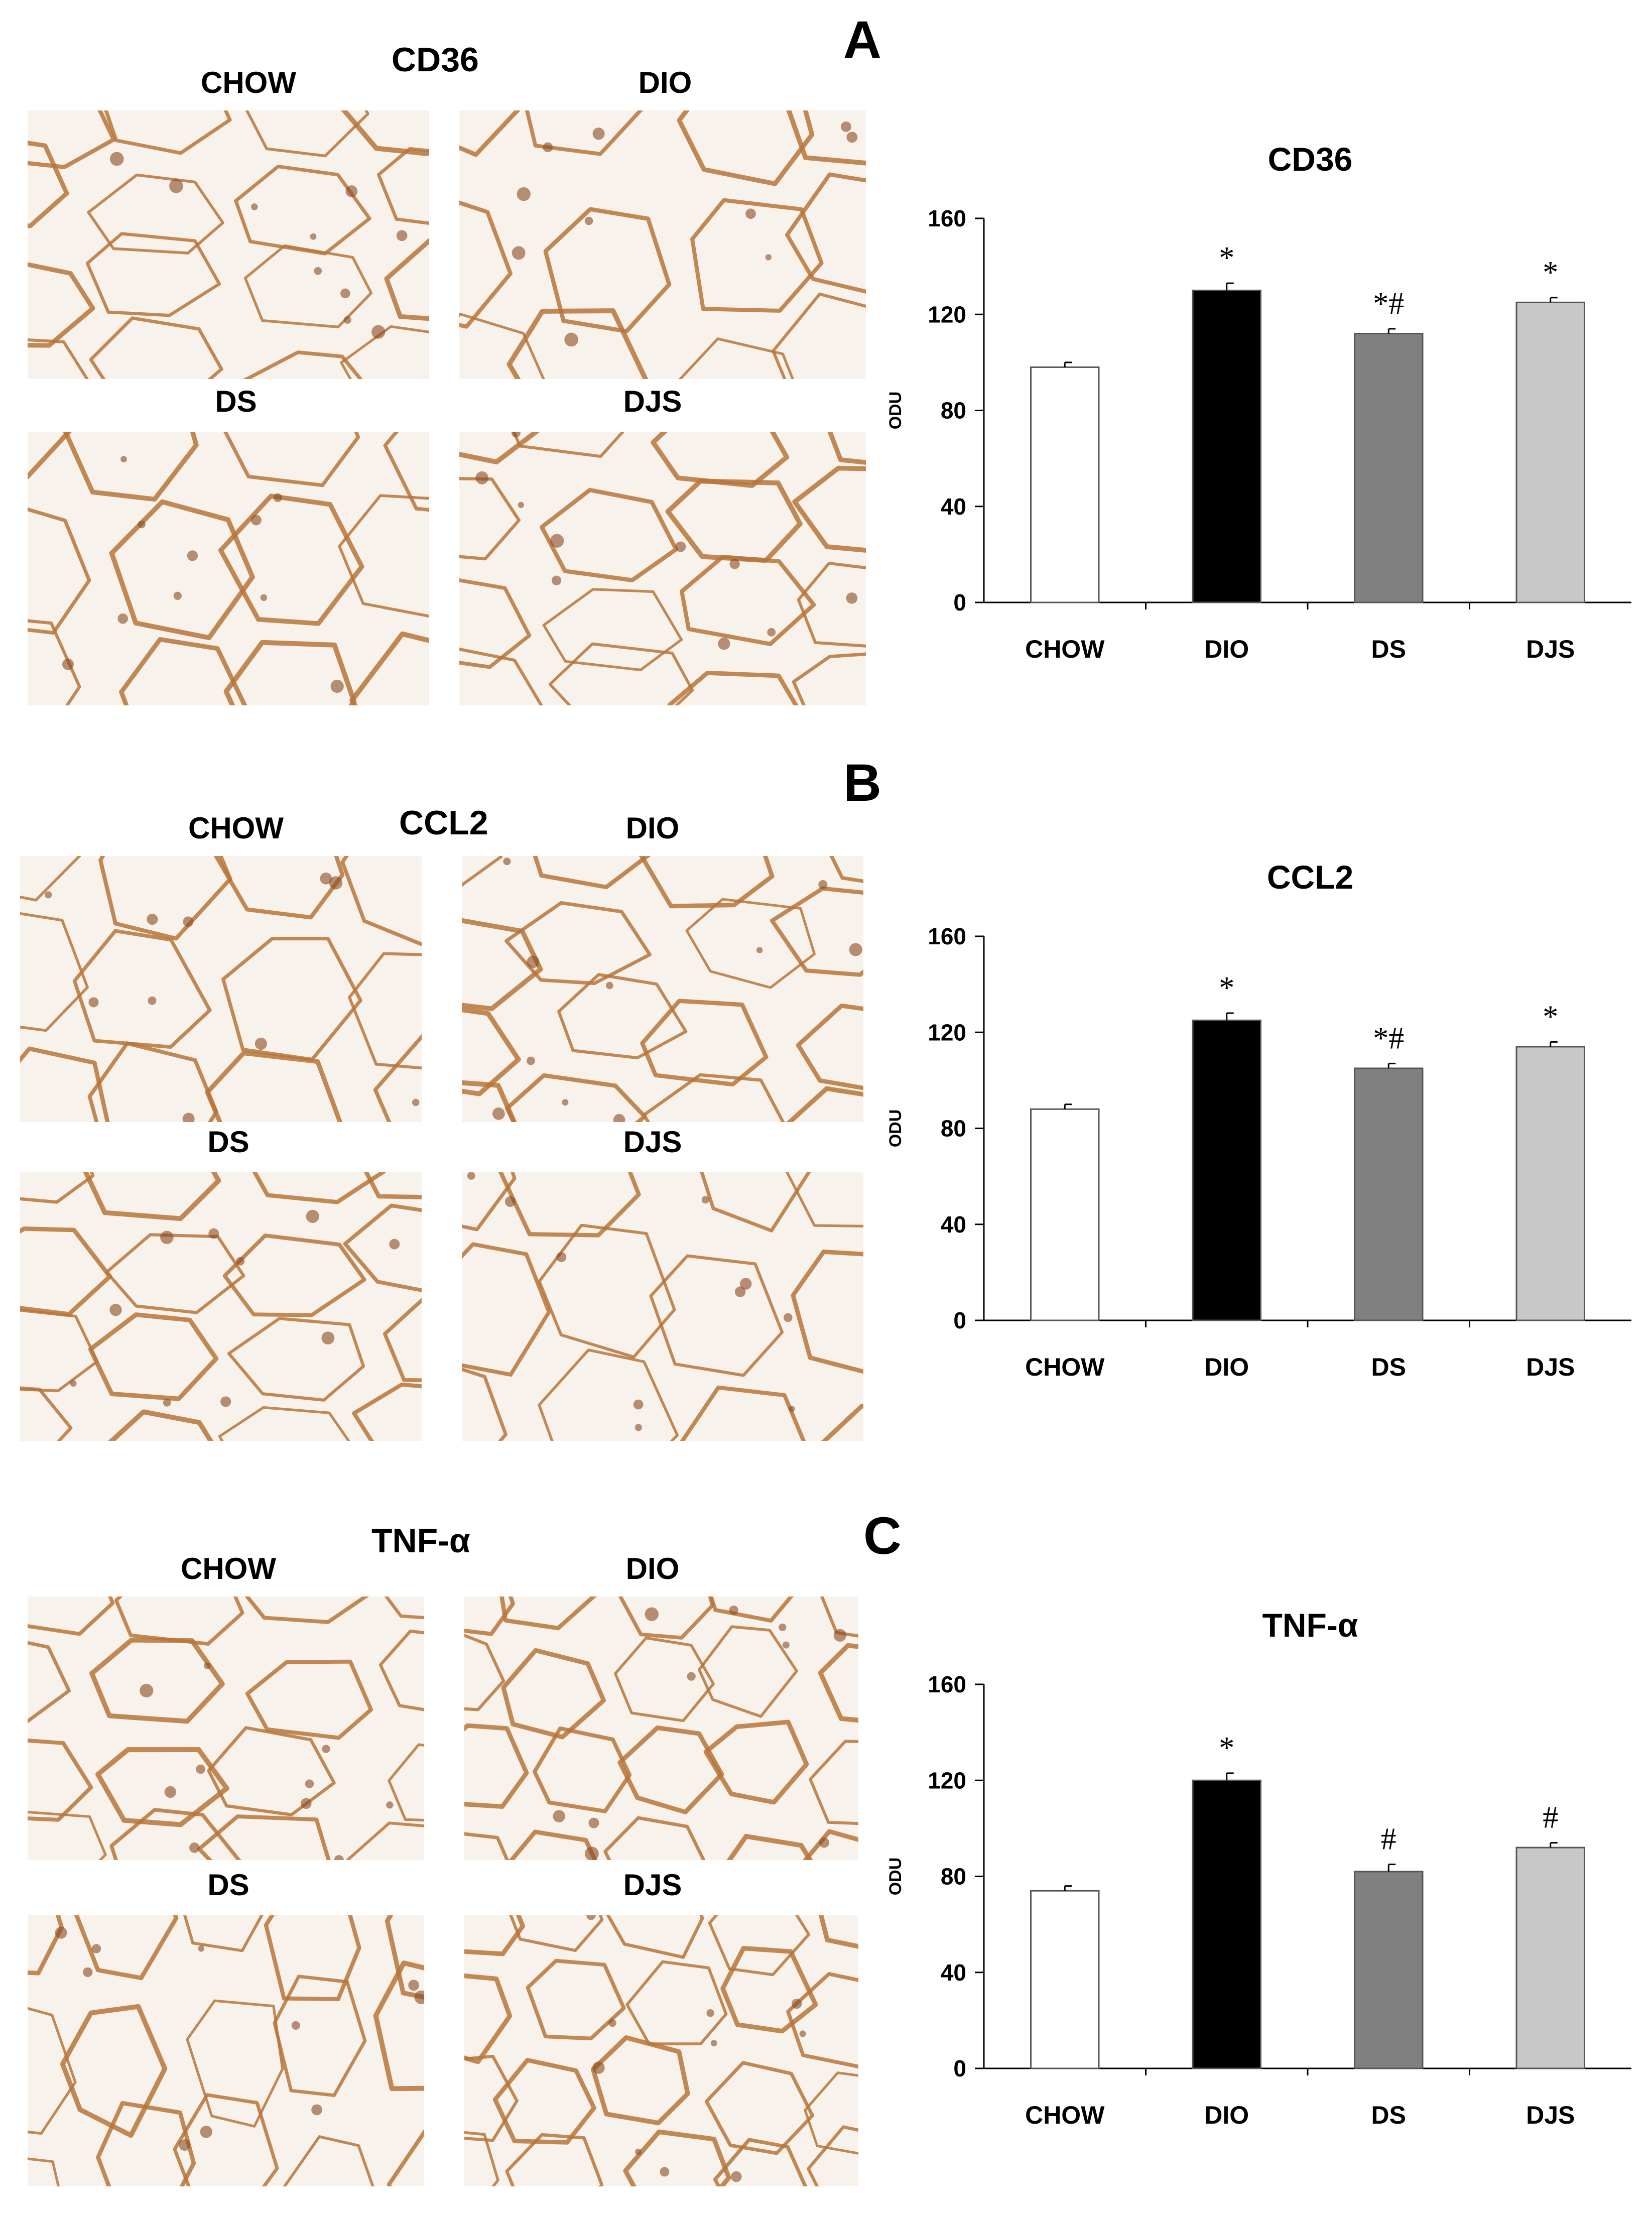 The image size is (1652, 2213). I want to click on panel-letter: A, so click(862, 40).